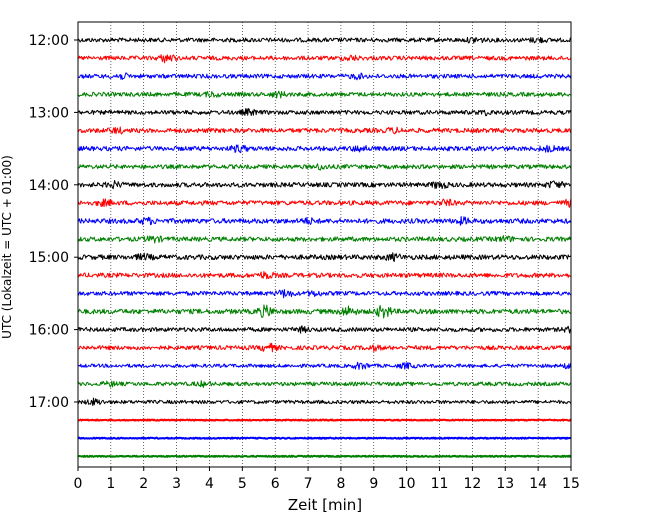 The image size is (650, 520). What do you see at coordinates (209, 484) in the screenshot?
I see `x-tick-label: 4` at bounding box center [209, 484].